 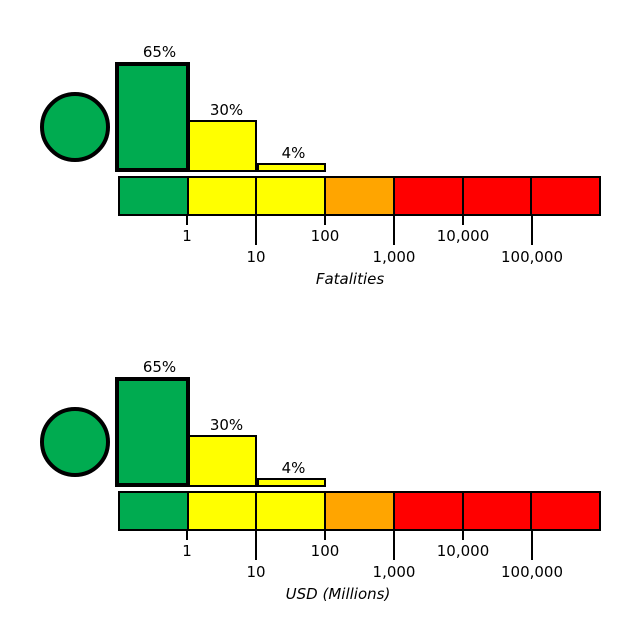 What do you see at coordinates (338, 594) in the screenshot?
I see `x-axis-title: USD (Millions)` at bounding box center [338, 594].